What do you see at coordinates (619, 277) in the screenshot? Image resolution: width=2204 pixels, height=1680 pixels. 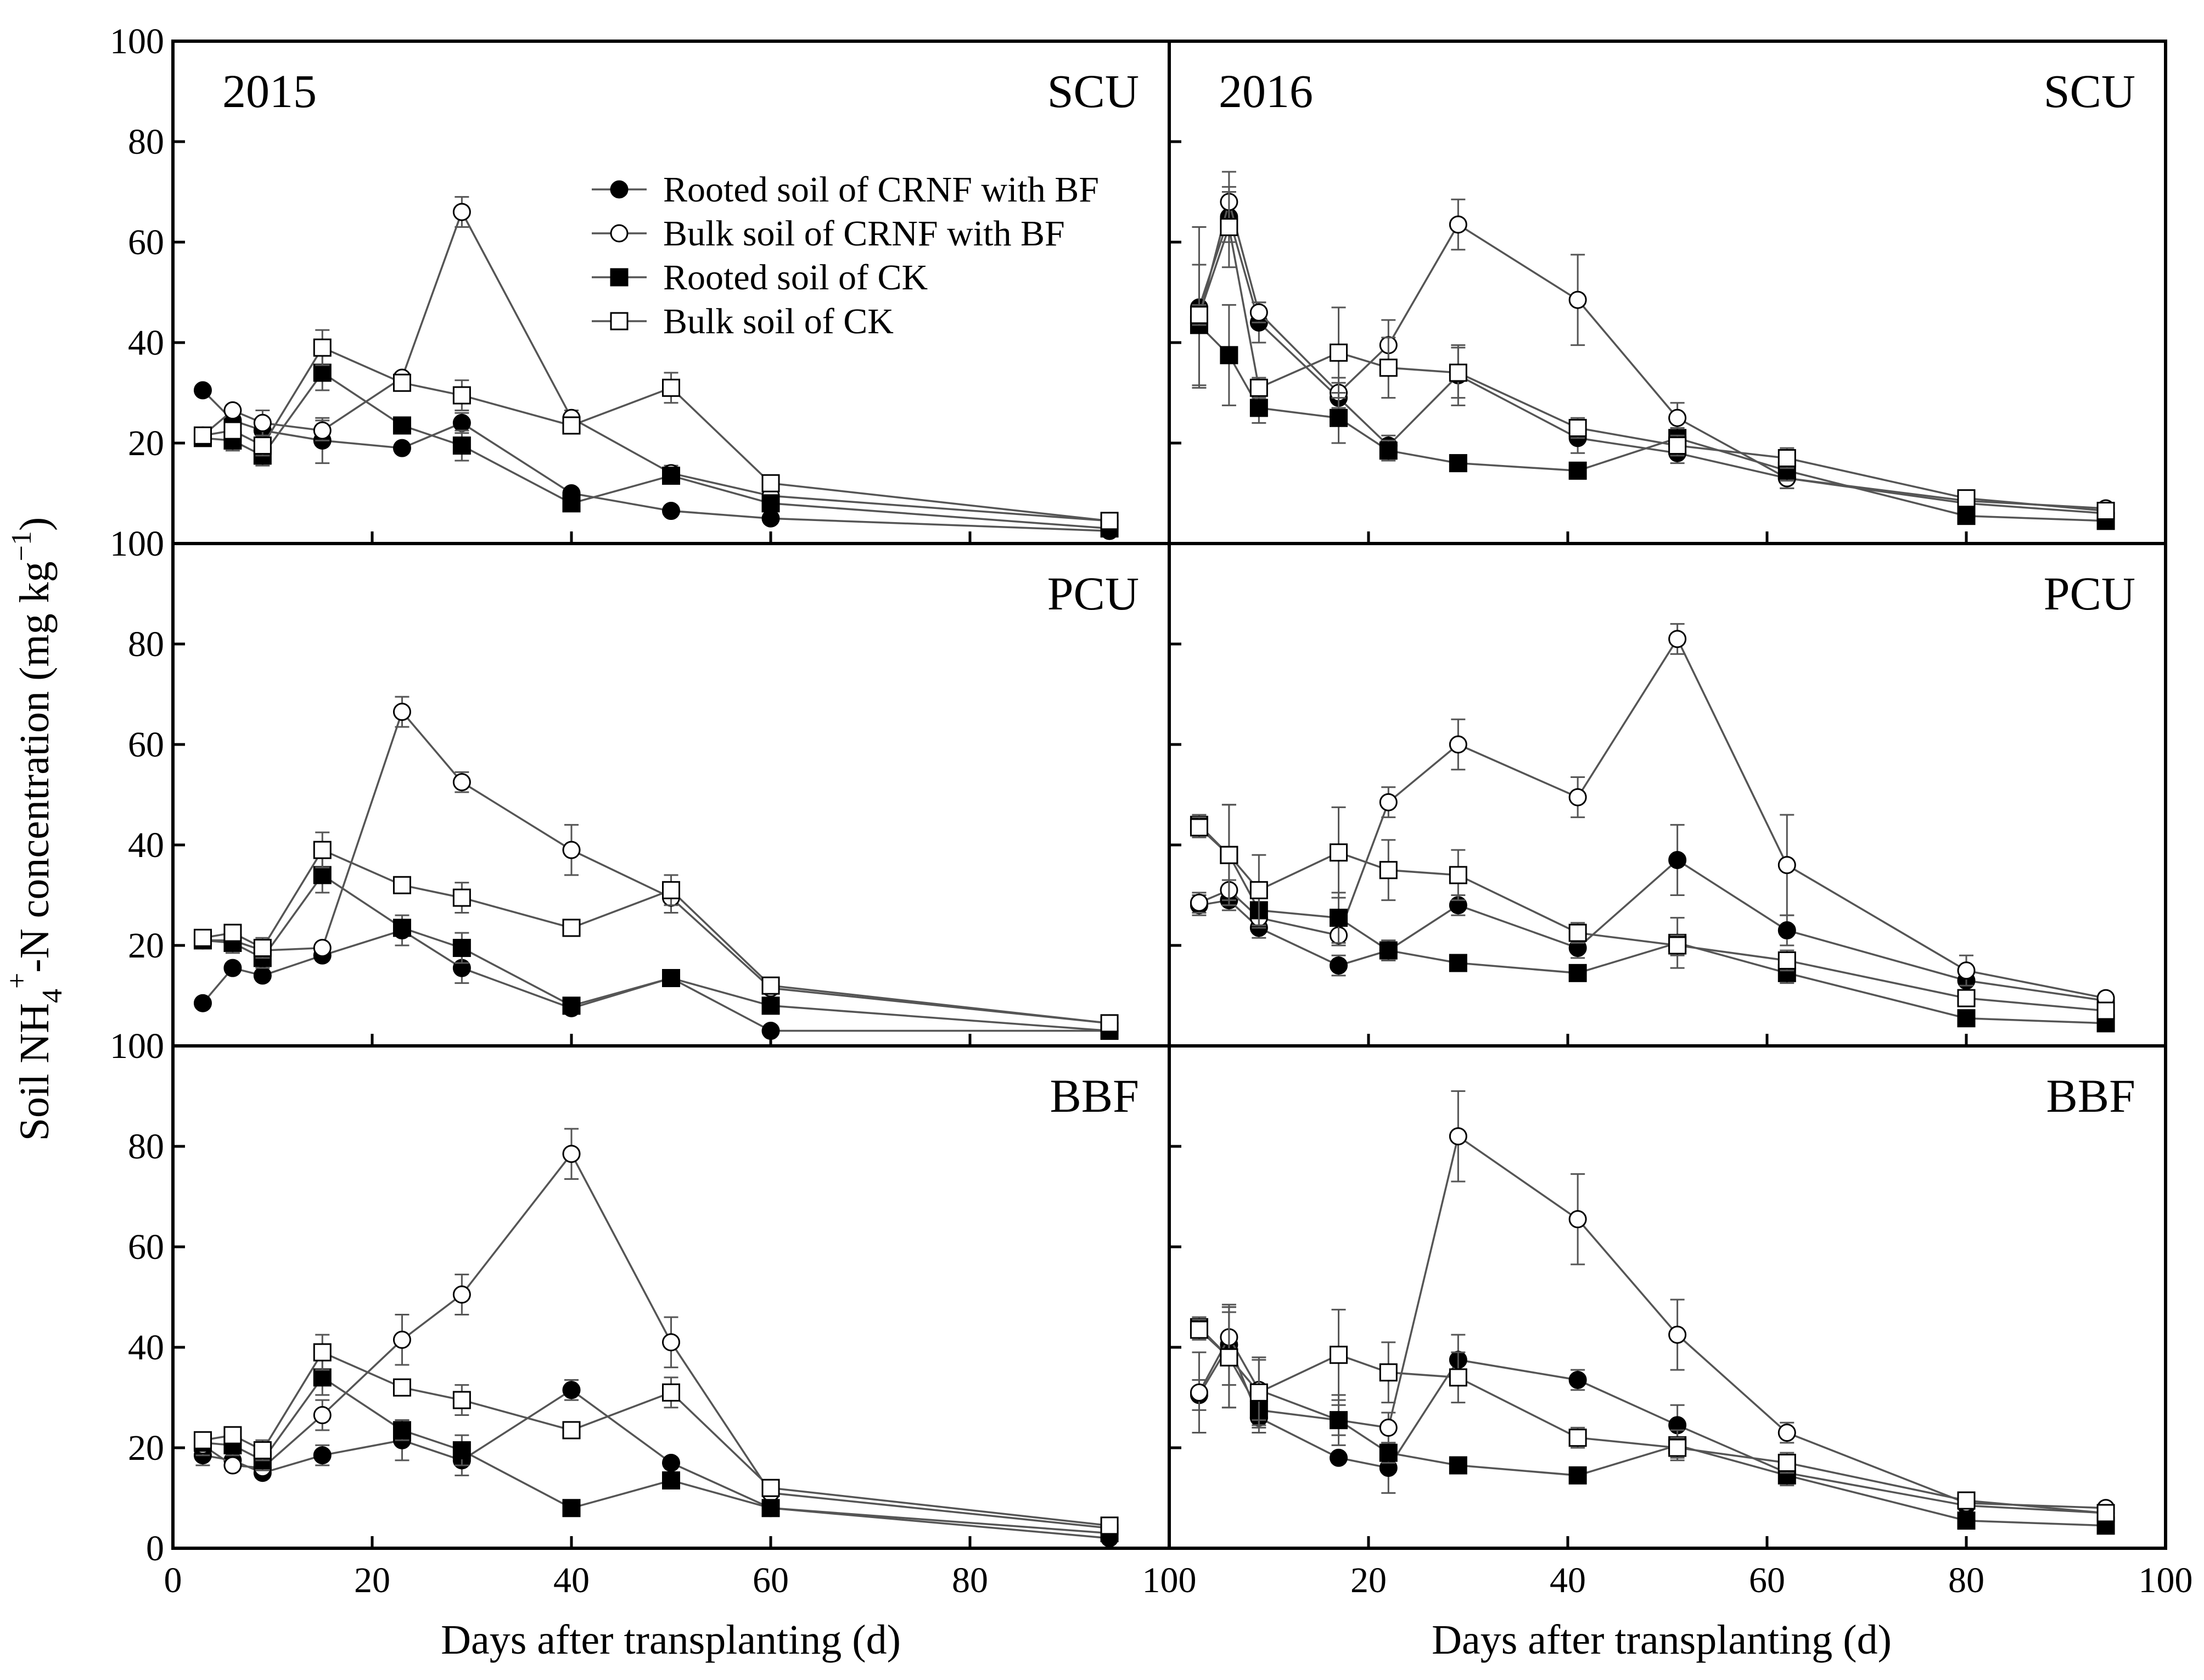 I see `legend-marker-filled-square` at bounding box center [619, 277].